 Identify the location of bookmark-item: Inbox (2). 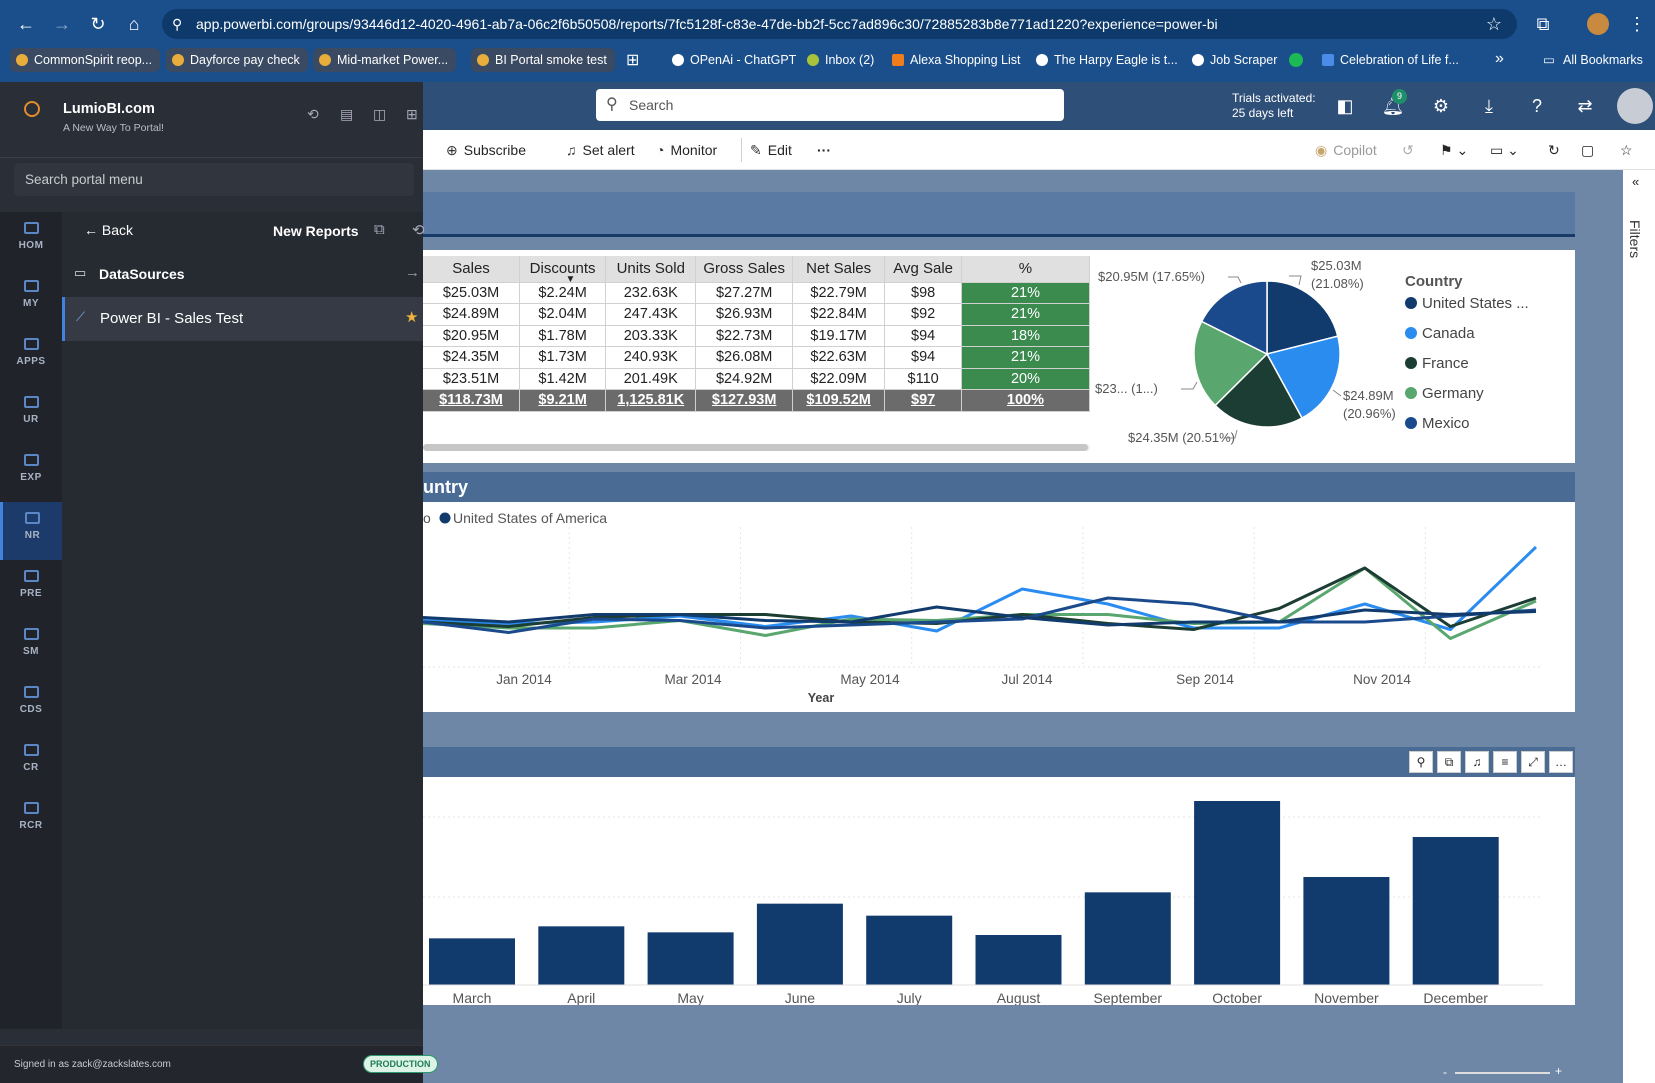
(839, 60).